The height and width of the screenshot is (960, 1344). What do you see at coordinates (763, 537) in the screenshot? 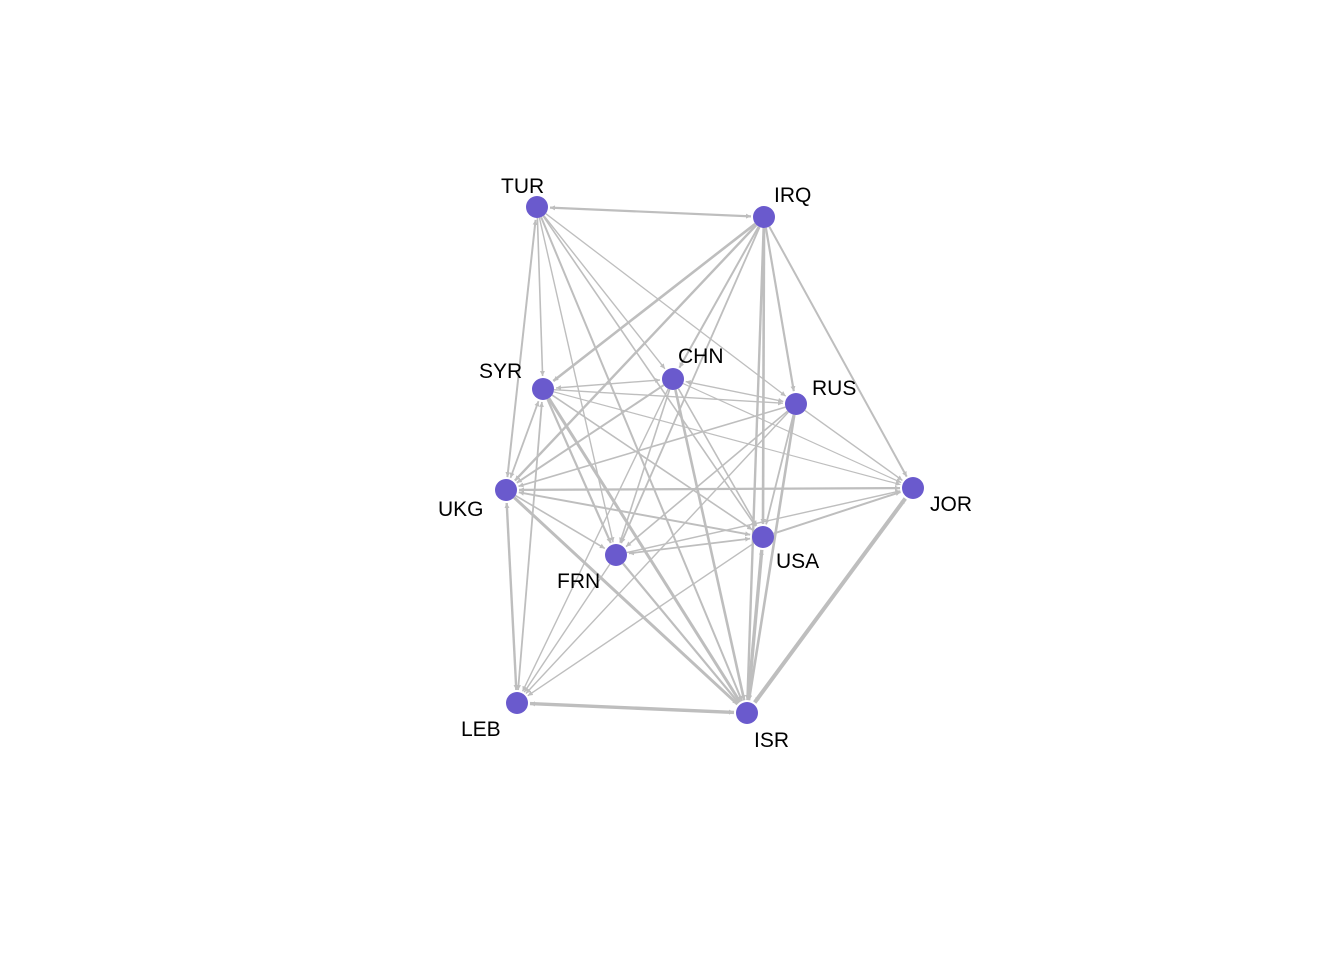
I see `node-usa` at bounding box center [763, 537].